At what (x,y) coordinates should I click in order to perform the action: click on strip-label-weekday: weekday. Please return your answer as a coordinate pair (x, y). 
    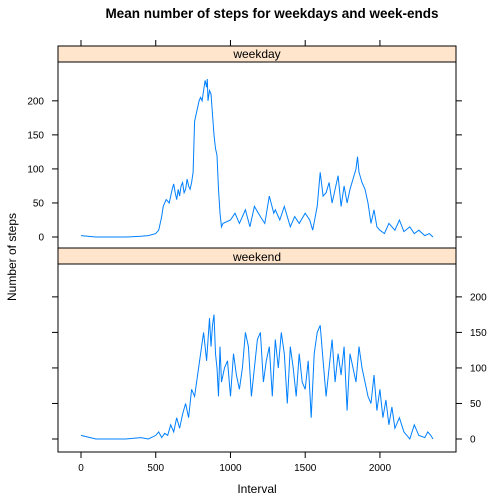
    Looking at the image, I should click on (256, 54).